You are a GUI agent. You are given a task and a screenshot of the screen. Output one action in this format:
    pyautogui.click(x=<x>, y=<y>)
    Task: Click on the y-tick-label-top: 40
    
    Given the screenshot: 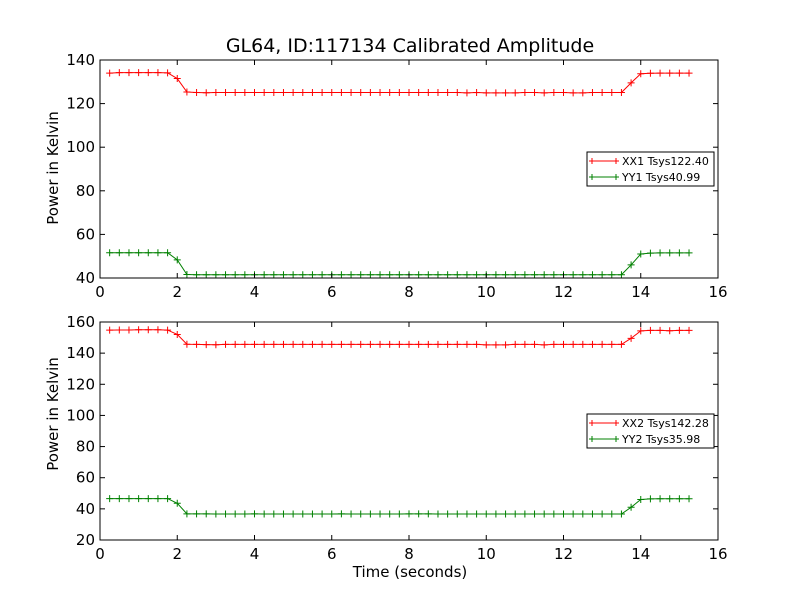 What is the action you would take?
    pyautogui.click(x=85, y=278)
    